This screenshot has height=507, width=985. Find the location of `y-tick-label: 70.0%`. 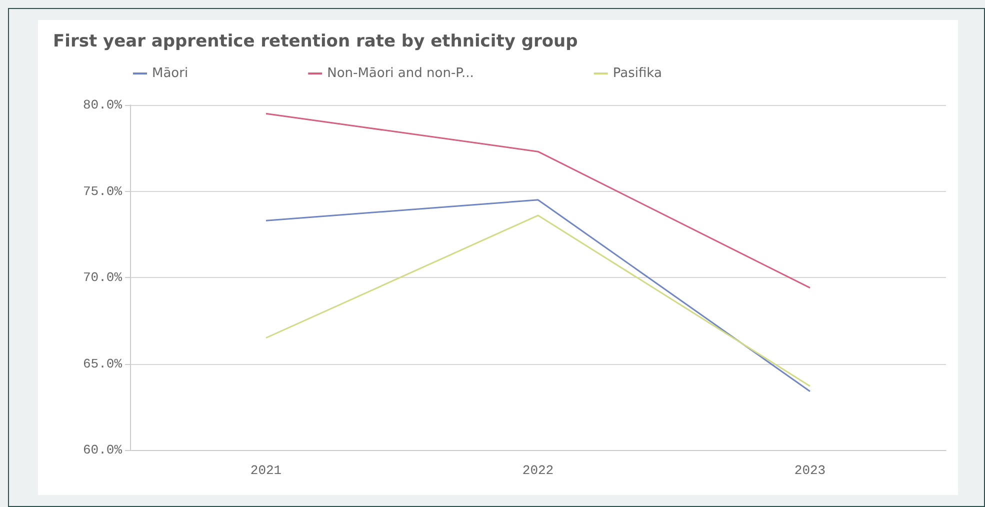

y-tick-label: 70.0% is located at coordinates (102, 277).